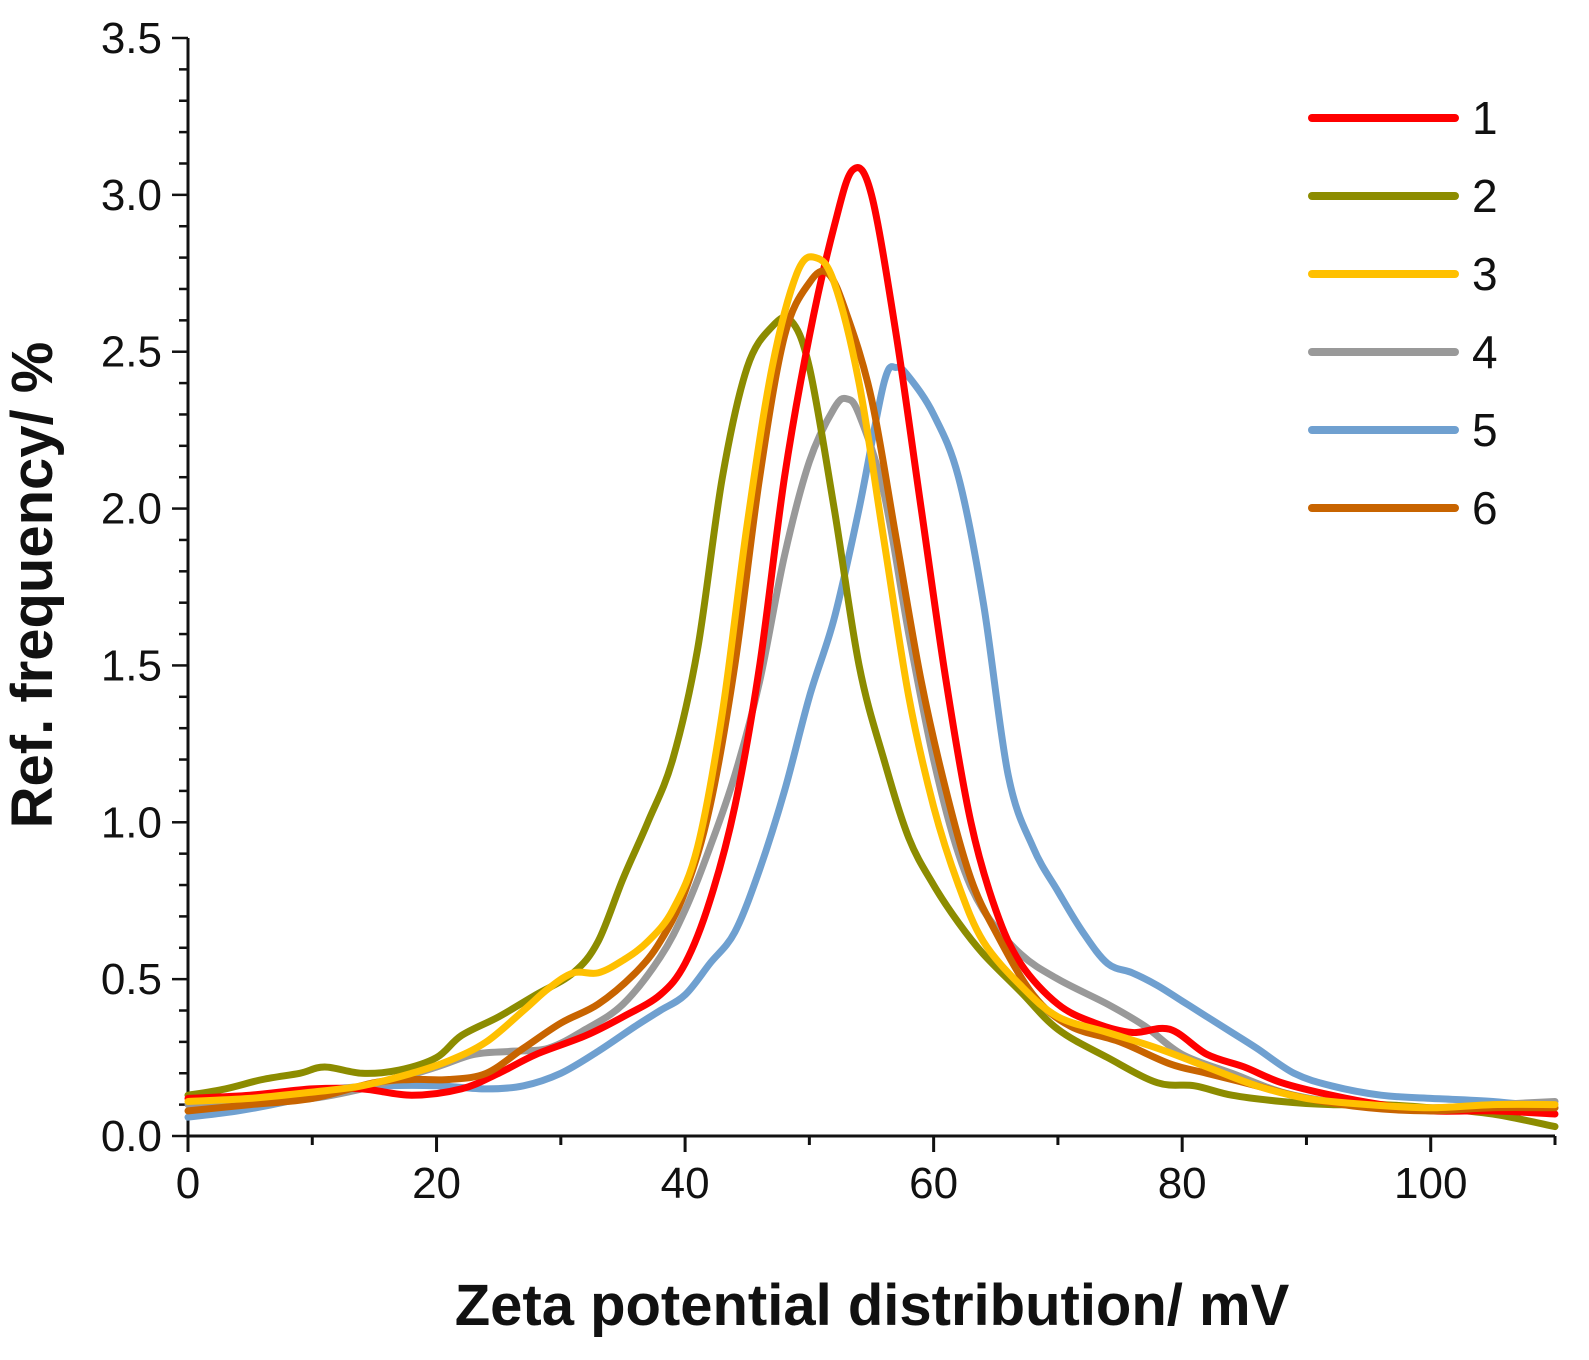 This screenshot has width=1589, height=1360. I want to click on x-tick-label: 100, so click(1430, 1183).